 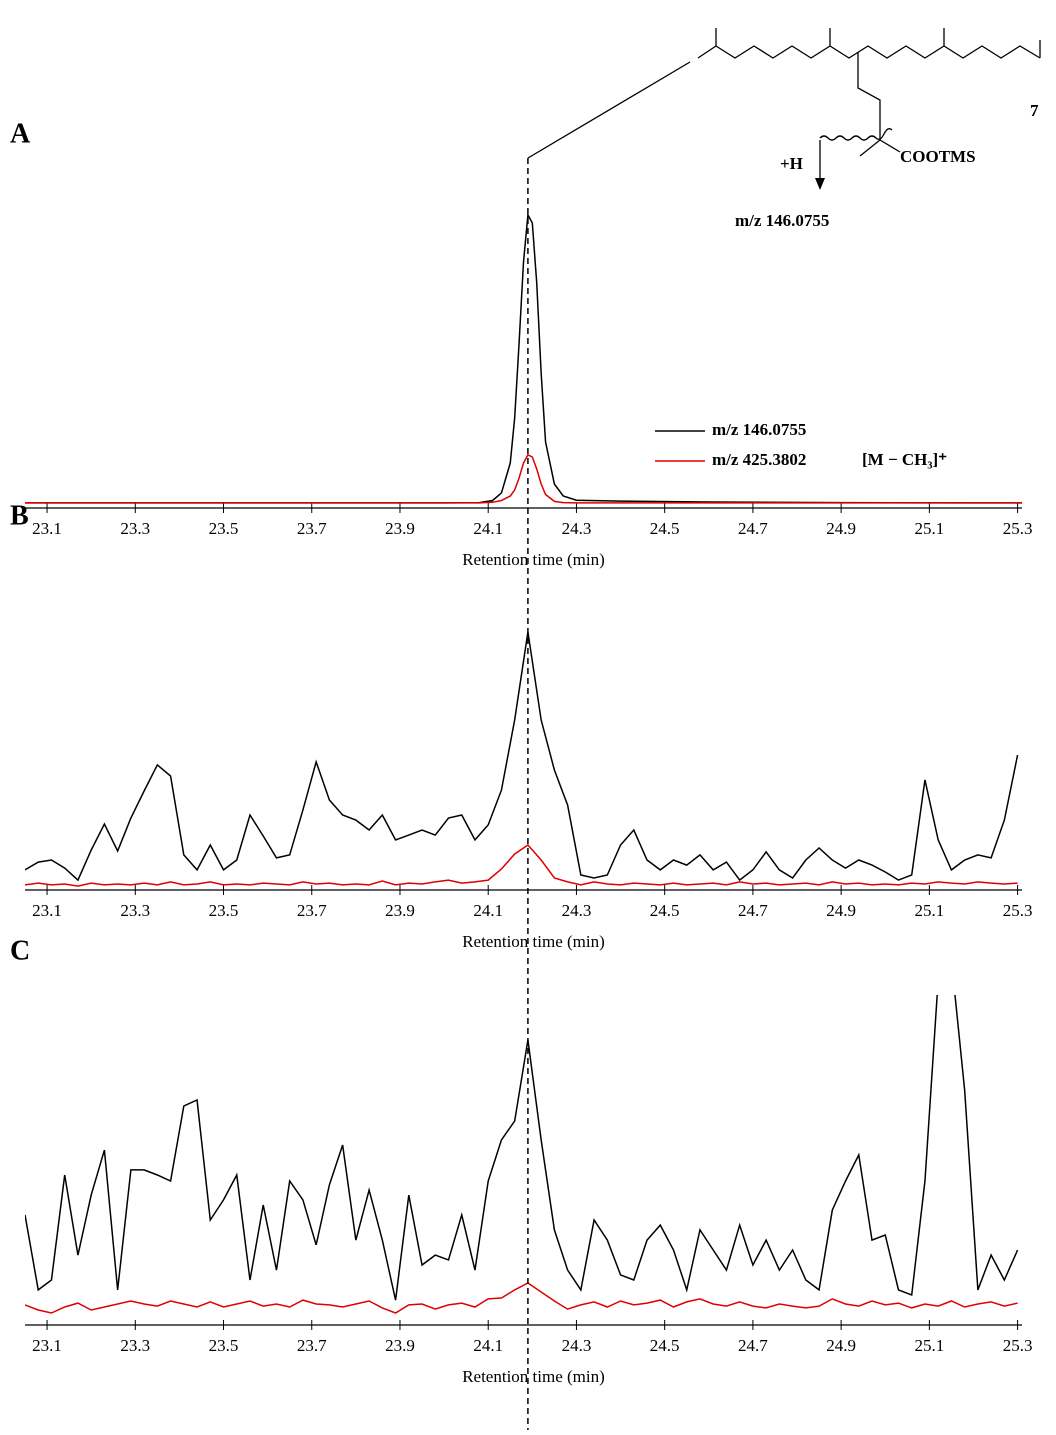 I want to click on connector, so click(x=609, y=110).